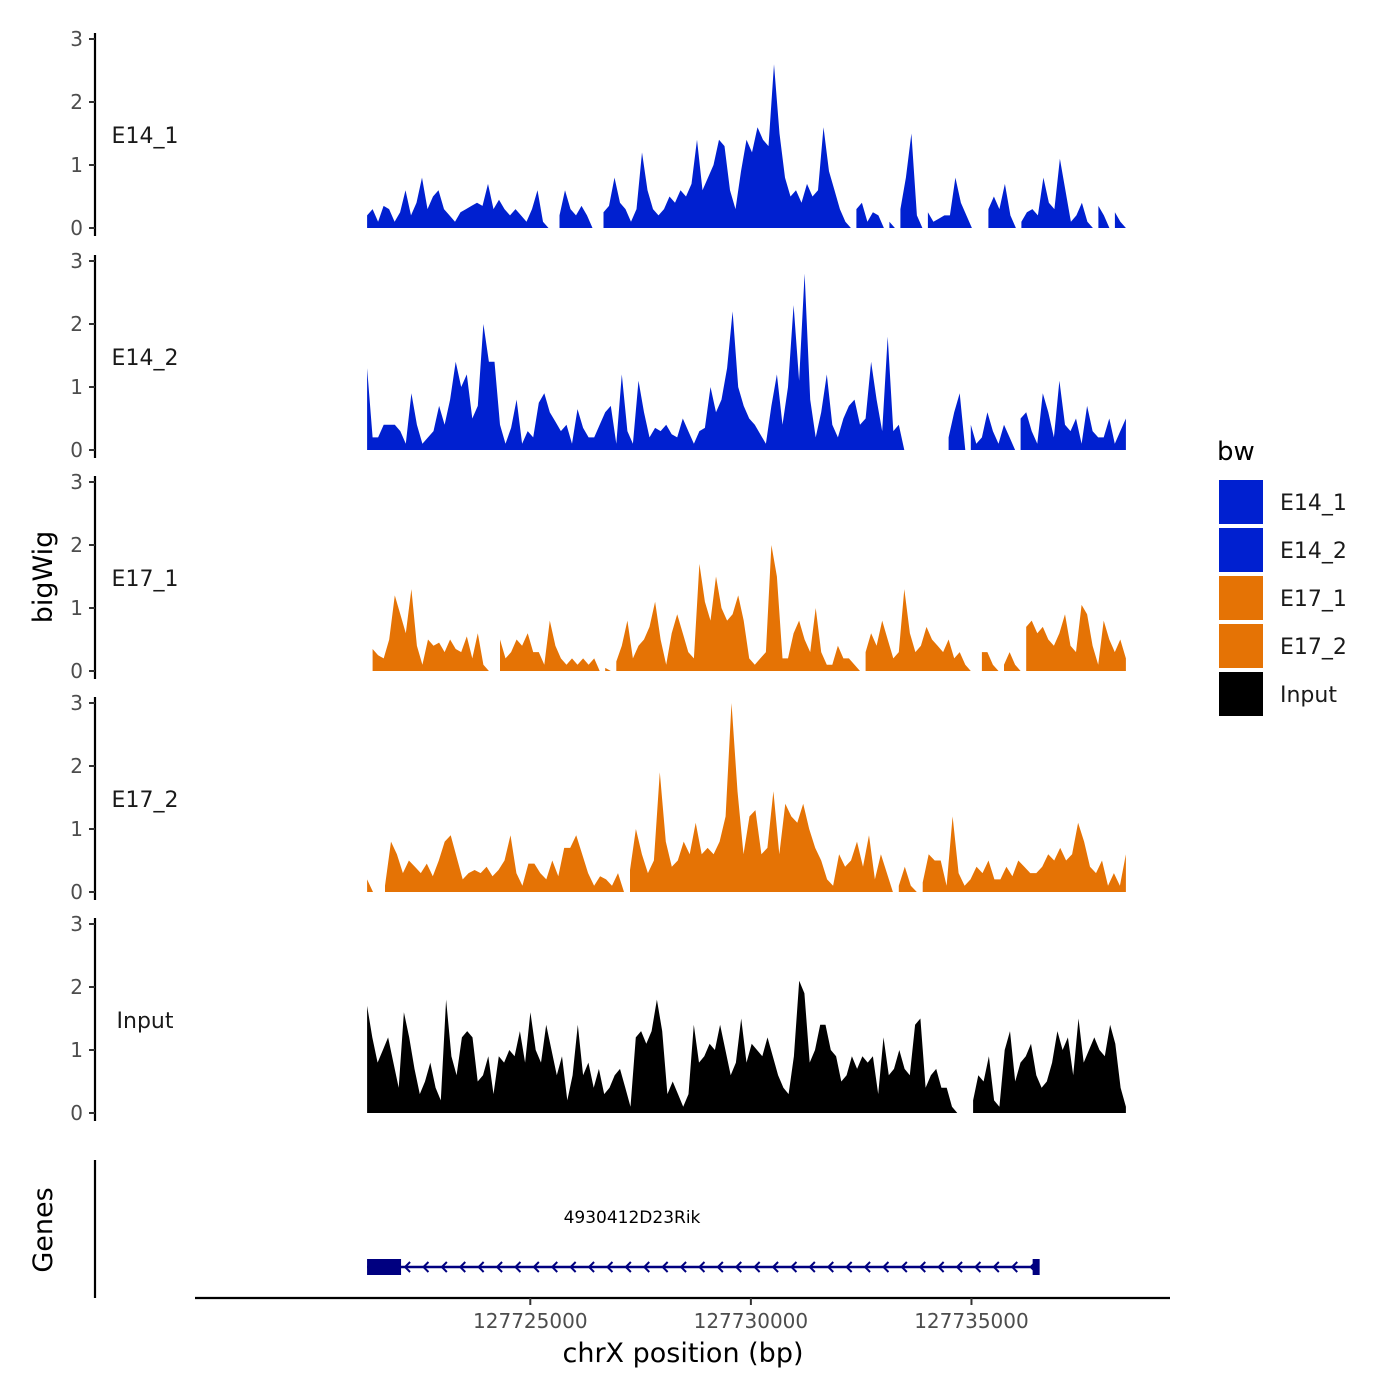 This screenshot has width=1400, height=1400. I want to click on track-e14-2: 0 1 2 3 E14_2, so click(598, 355).